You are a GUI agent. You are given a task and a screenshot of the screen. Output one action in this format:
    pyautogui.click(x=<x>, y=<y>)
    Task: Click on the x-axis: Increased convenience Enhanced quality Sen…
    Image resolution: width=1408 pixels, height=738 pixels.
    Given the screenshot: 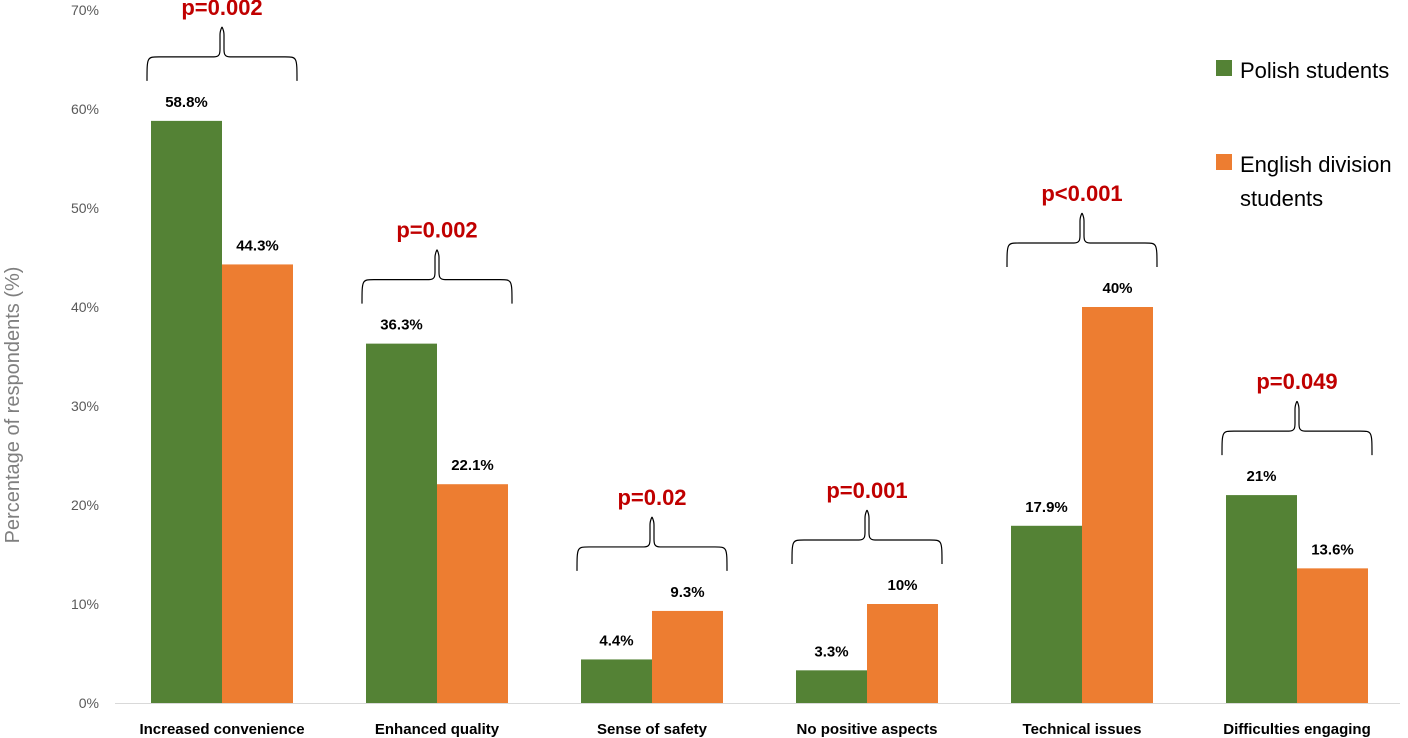 What is the action you would take?
    pyautogui.click(x=757, y=720)
    